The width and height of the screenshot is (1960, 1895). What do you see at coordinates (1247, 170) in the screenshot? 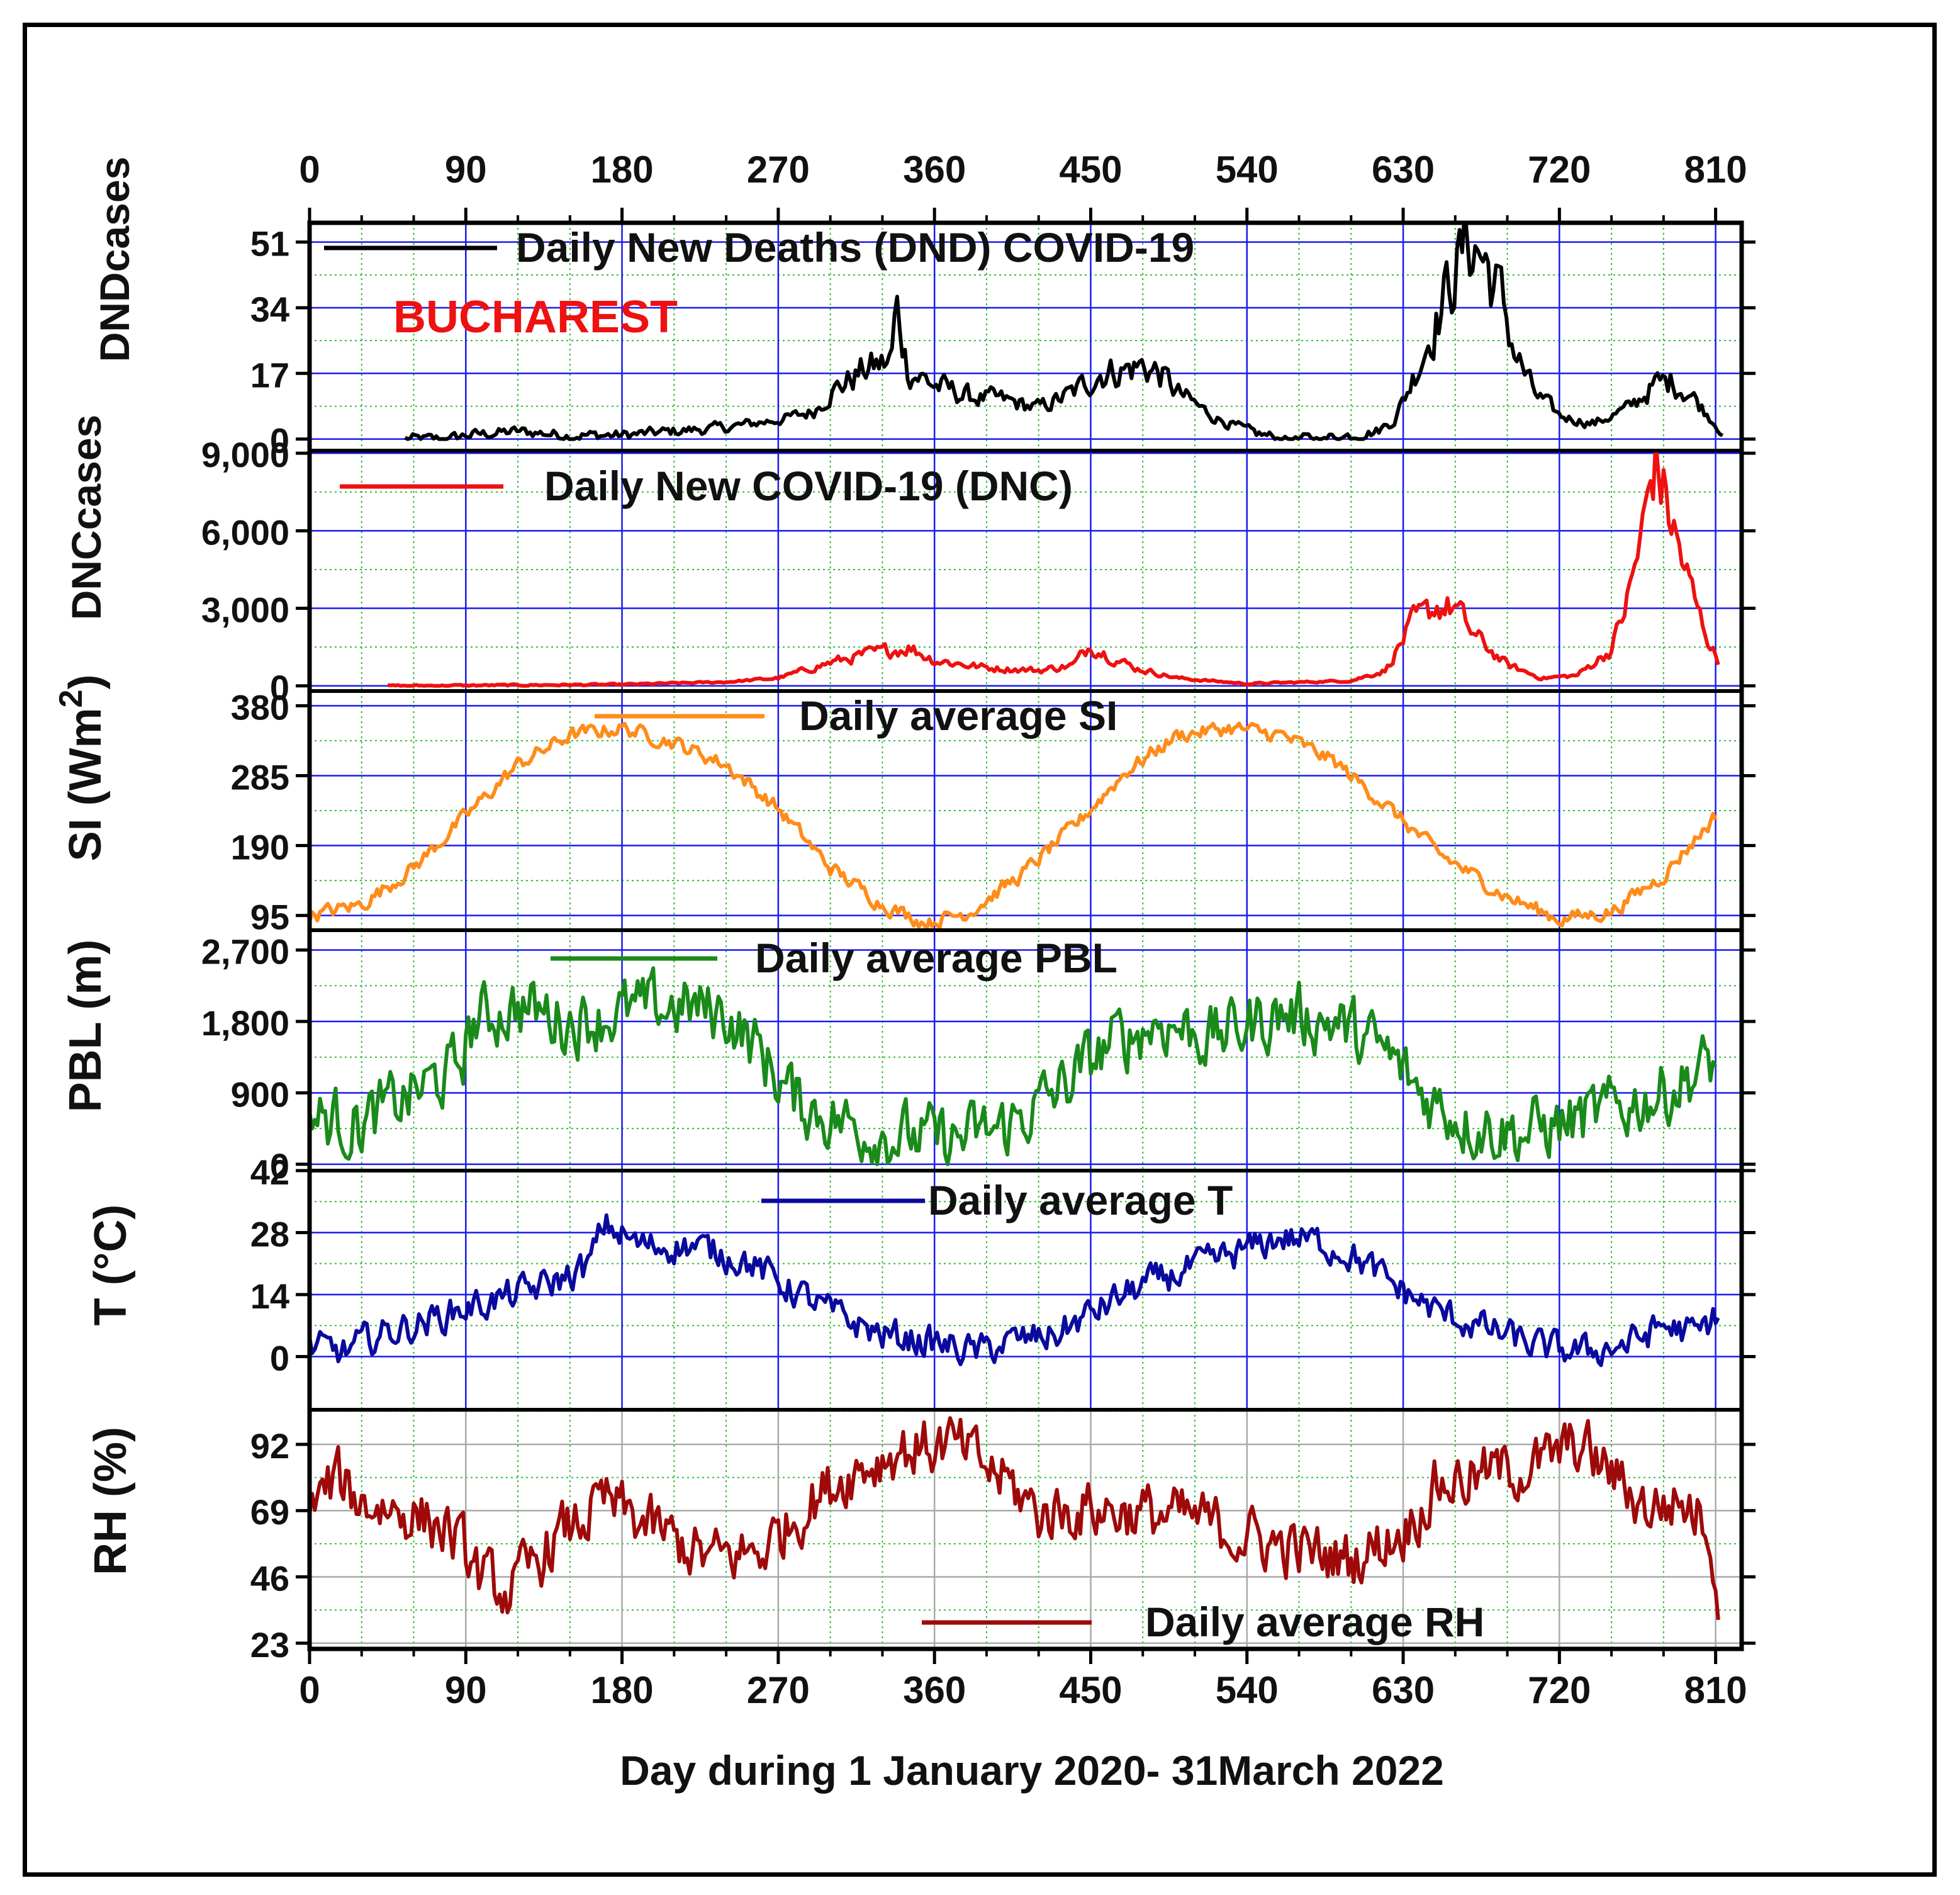
I see `x-tick-label-top: 540` at bounding box center [1247, 170].